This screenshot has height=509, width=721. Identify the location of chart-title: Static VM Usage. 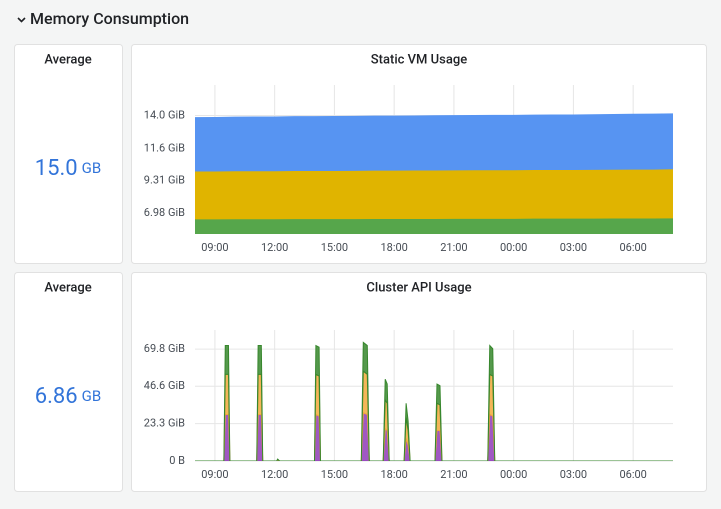
(419, 59).